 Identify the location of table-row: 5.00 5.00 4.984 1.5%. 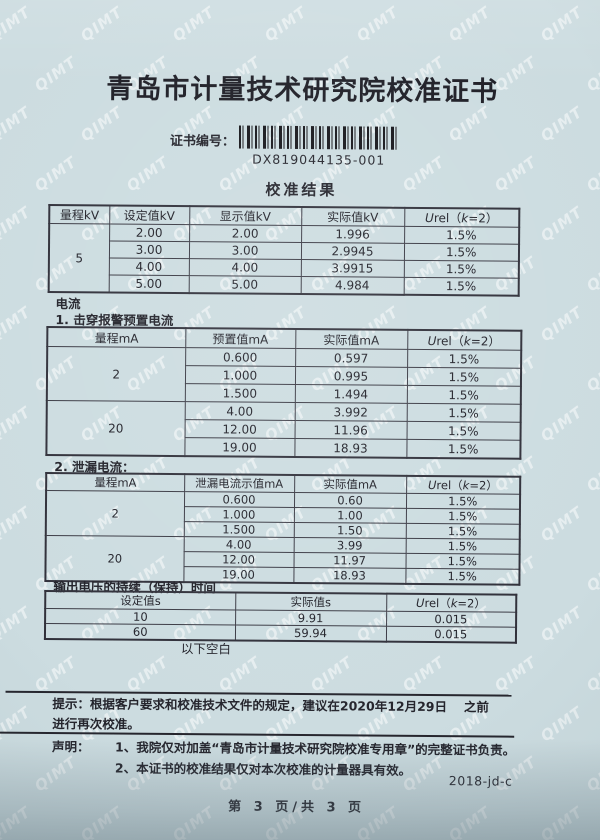
(284, 285).